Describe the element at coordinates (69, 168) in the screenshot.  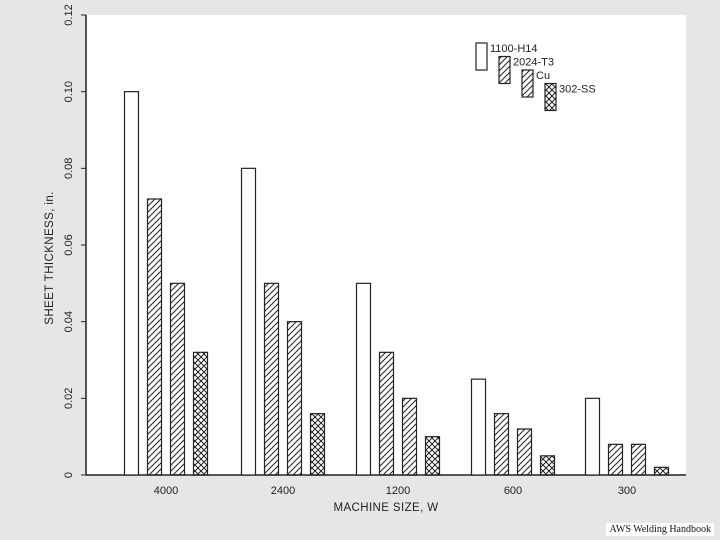
I see `y-tick-label: 0.08` at that location.